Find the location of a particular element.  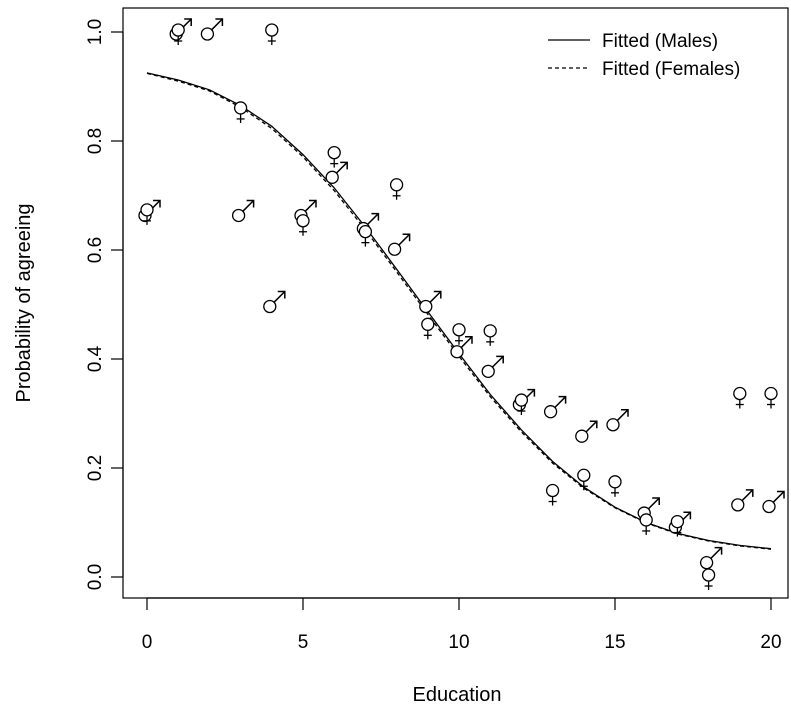

x-tick-label: 5 is located at coordinates (303, 642).